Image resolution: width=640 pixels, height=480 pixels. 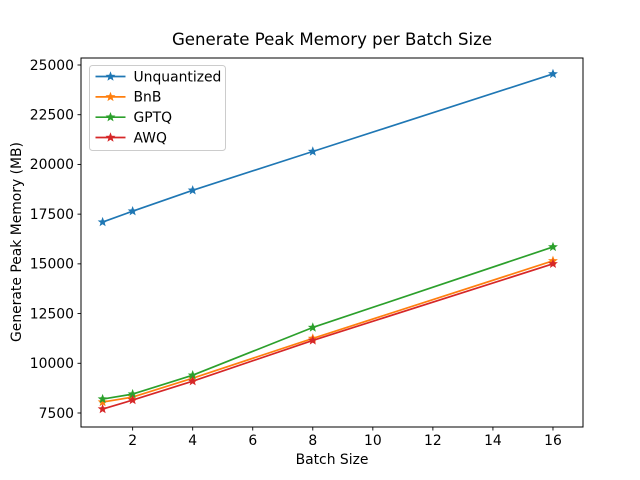 What do you see at coordinates (312, 441) in the screenshot?
I see `x-tick-label: 8` at bounding box center [312, 441].